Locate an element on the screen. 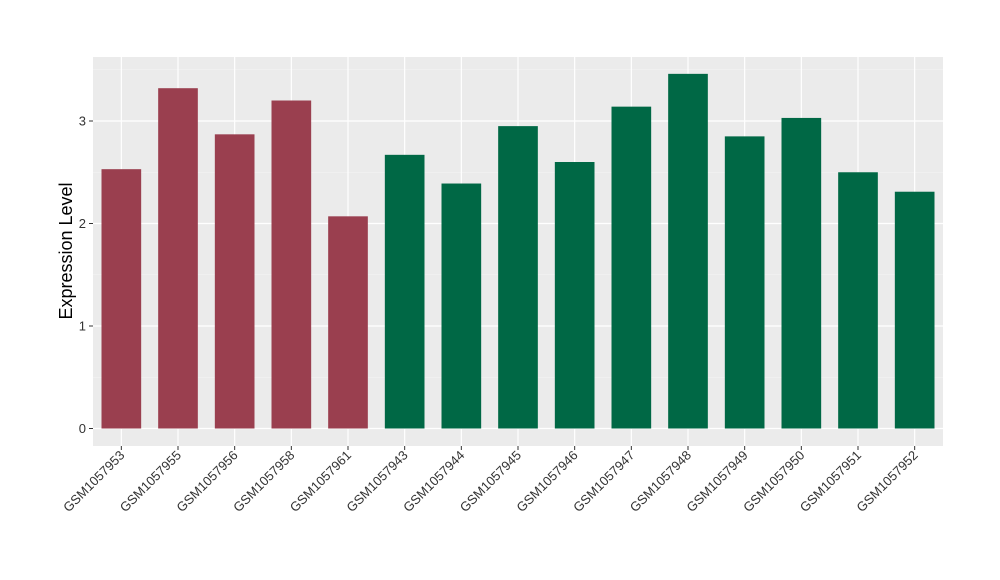 This screenshot has height=580, width=1000. bar-GSM1057943 is located at coordinates (404, 291).